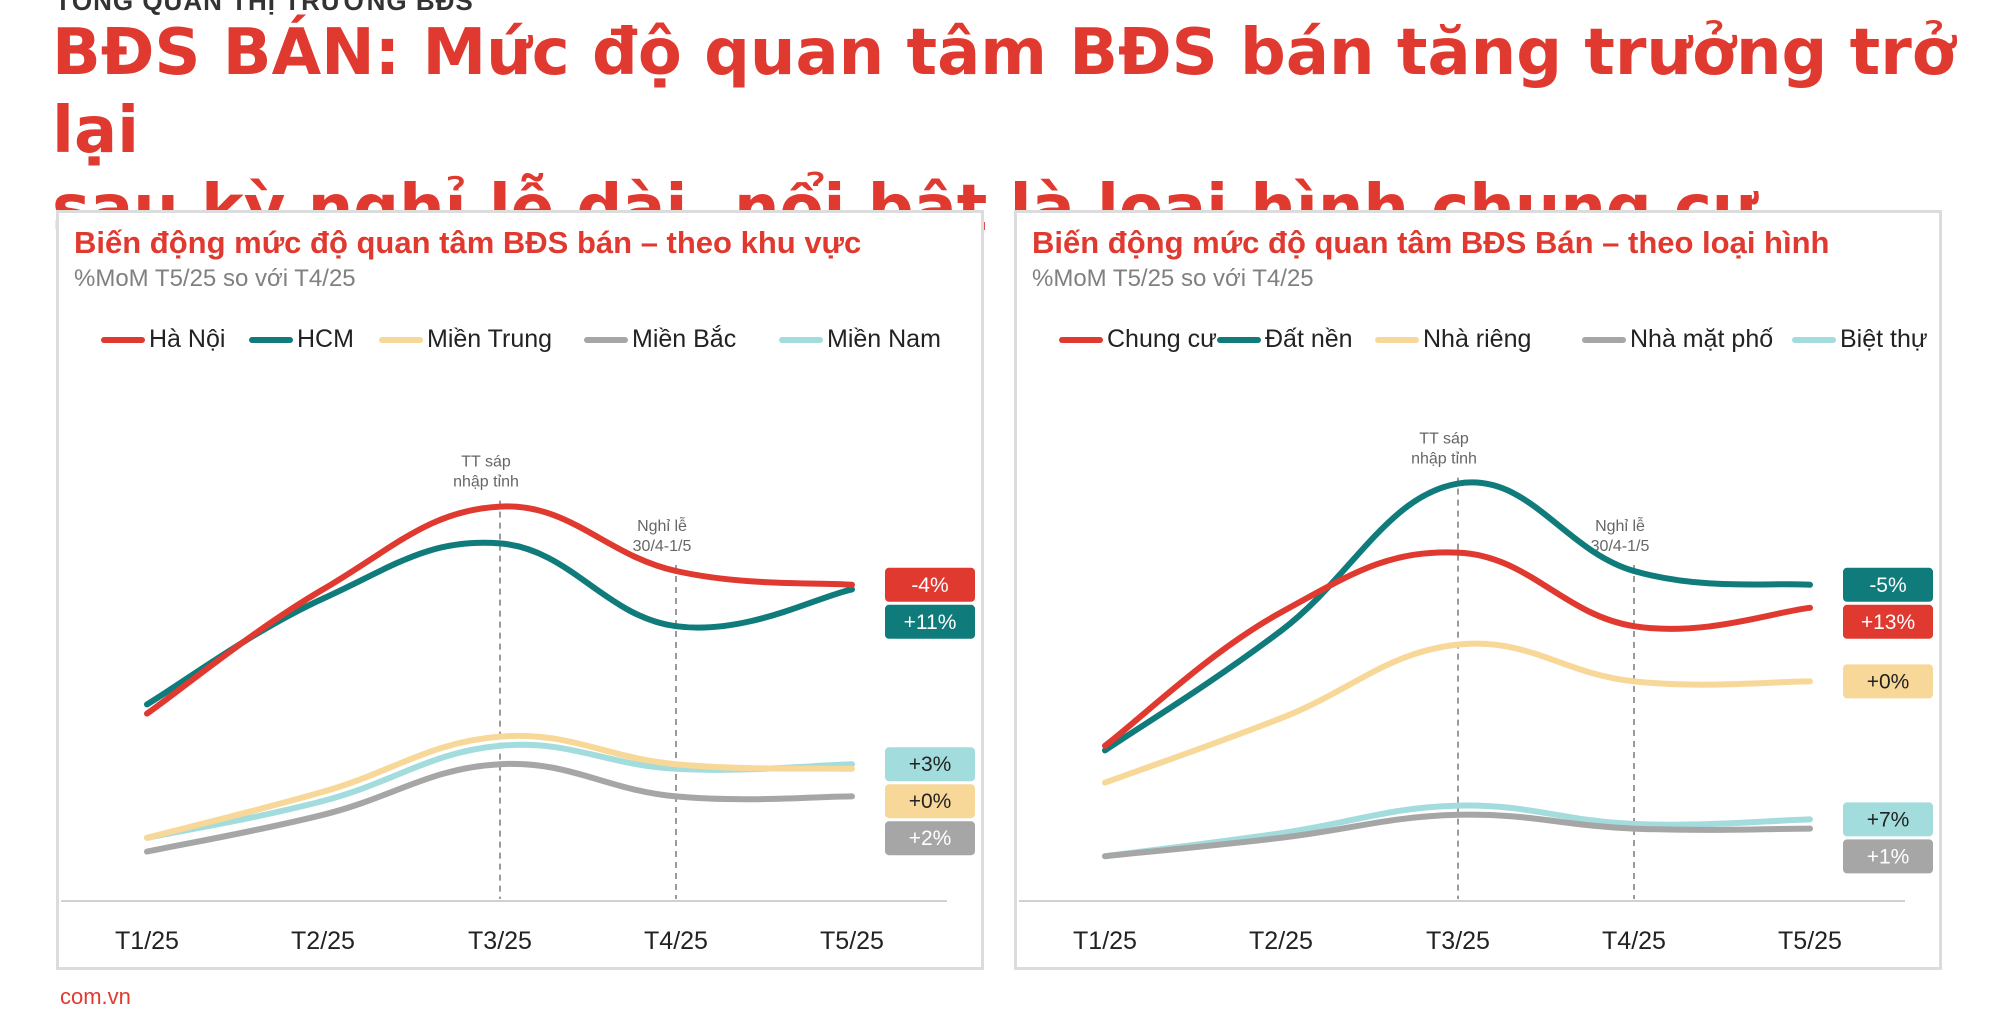 The height and width of the screenshot is (1010, 2000). I want to click on end-label-text: -5%, so click(1887, 585).